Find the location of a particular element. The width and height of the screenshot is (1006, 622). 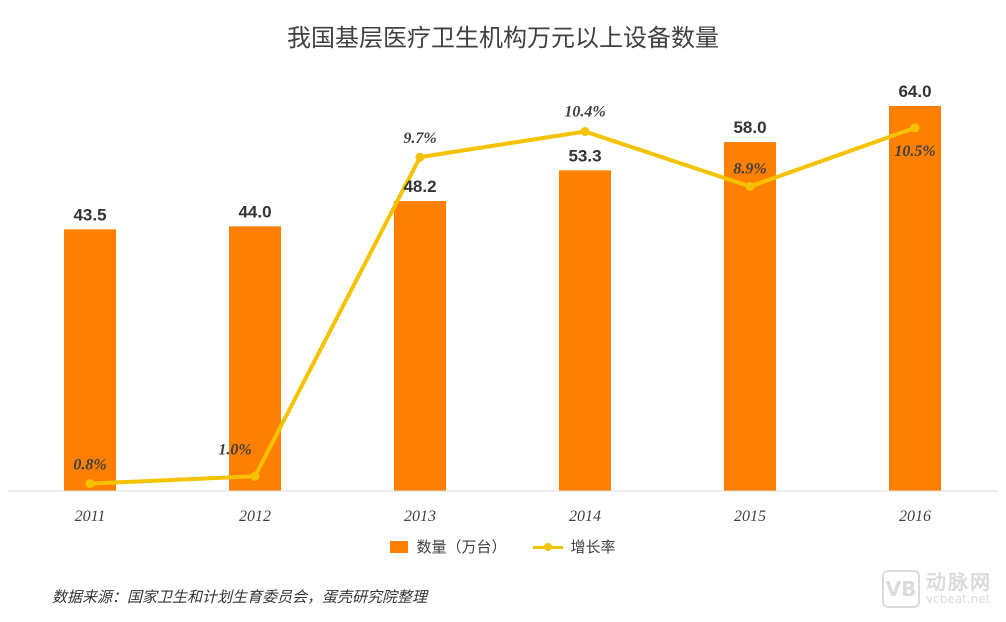

legend-swatch-line is located at coordinates (547, 547).